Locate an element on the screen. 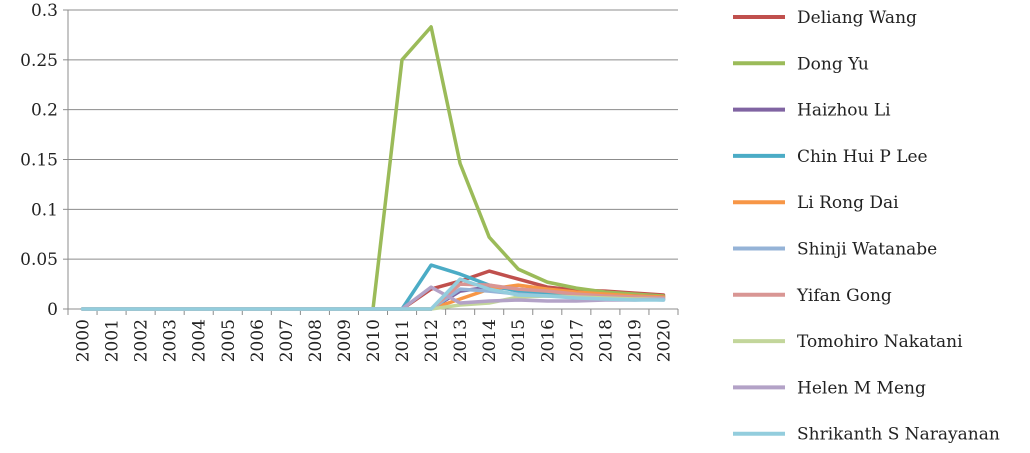  legend-label: Dong Yu is located at coordinates (833, 64).